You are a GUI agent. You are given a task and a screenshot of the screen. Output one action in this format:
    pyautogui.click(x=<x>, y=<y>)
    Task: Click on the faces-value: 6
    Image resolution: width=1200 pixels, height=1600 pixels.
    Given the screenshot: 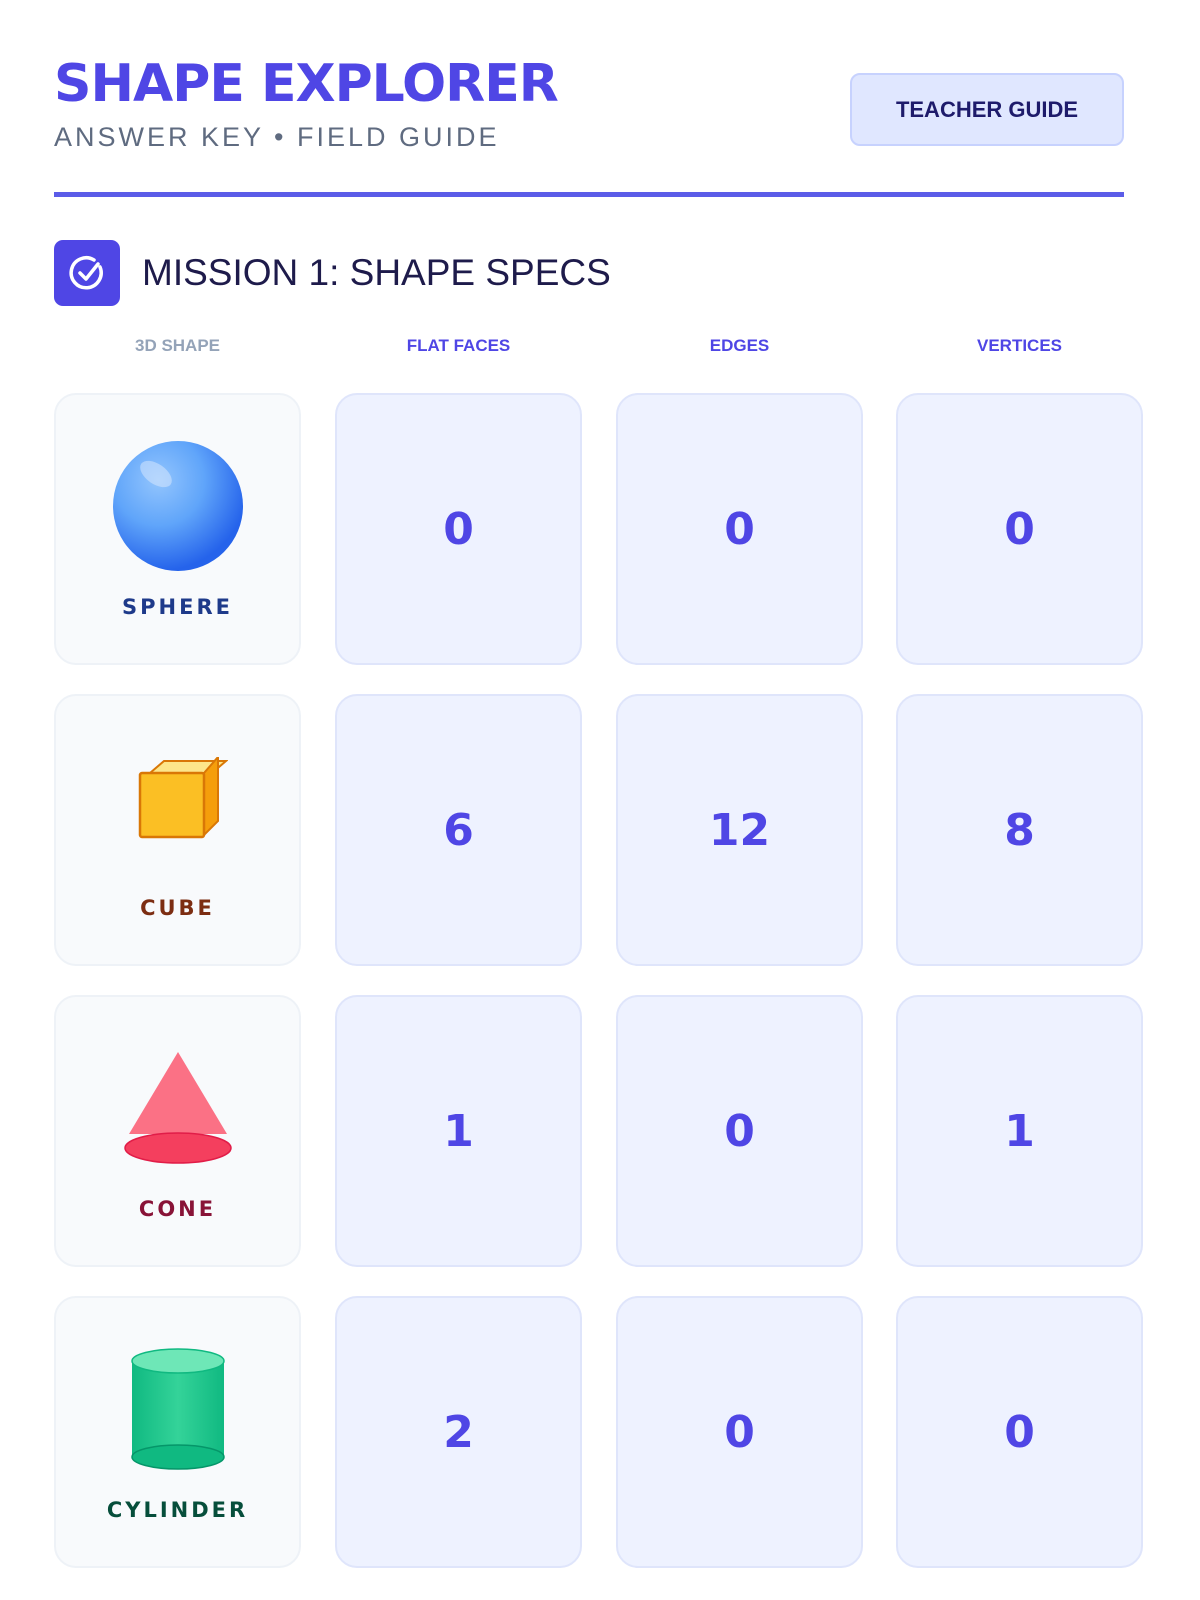 What is the action you would take?
    pyautogui.click(x=458, y=830)
    